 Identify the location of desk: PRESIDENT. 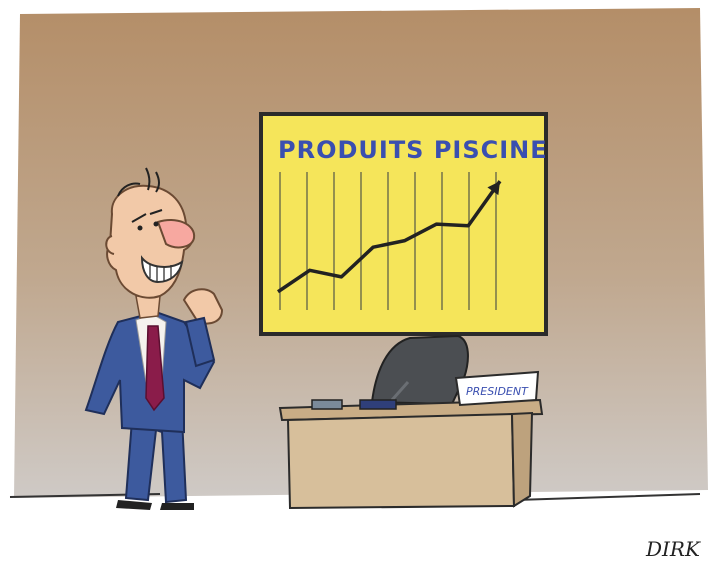
(411, 440).